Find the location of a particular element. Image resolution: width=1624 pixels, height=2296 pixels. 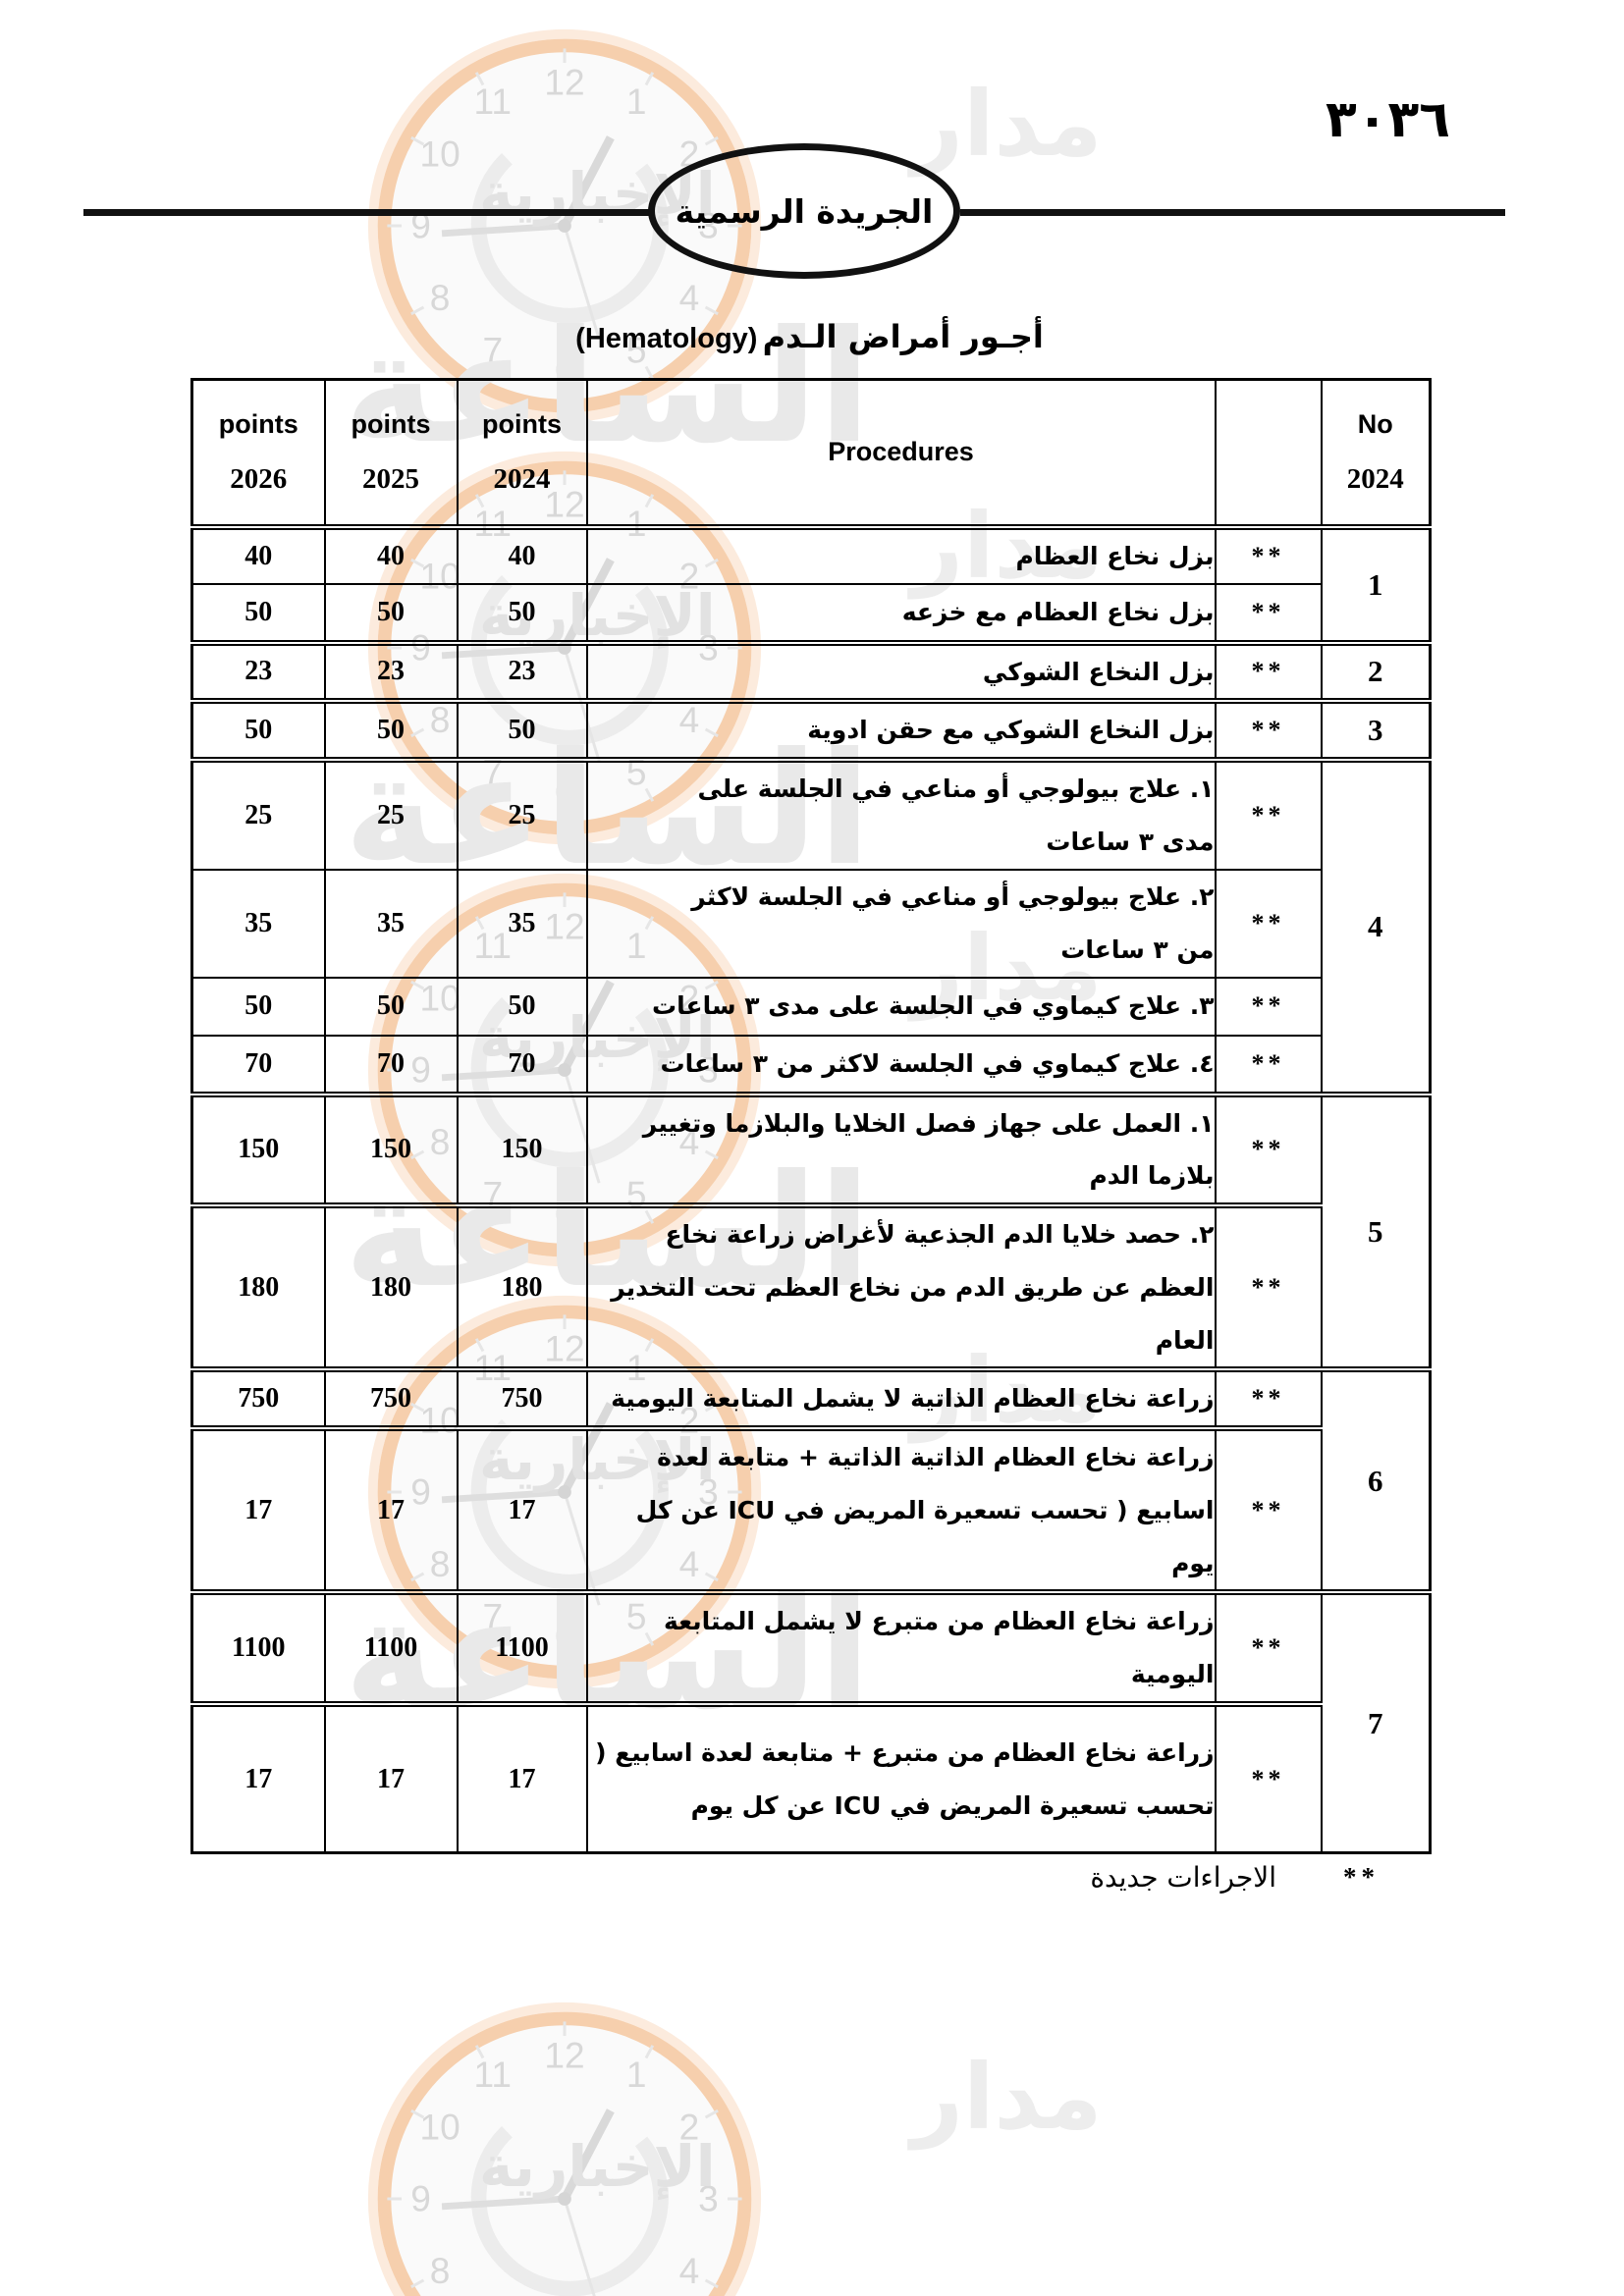

title-arabic: أجـور أمراض الـدم is located at coordinates (903, 336).